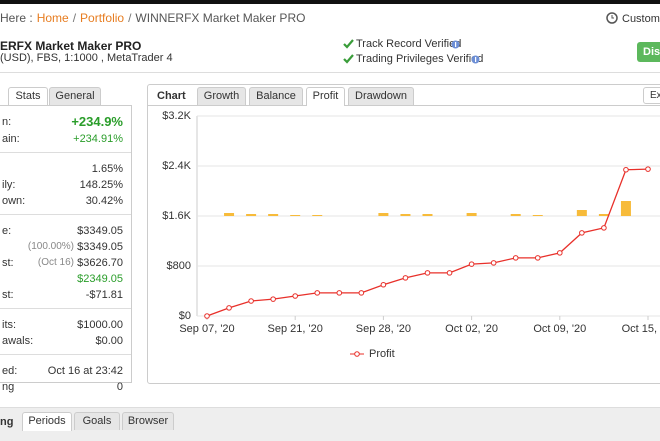 The width and height of the screenshot is (660, 441). I want to click on stat-value: 1.65%, so click(107, 169).